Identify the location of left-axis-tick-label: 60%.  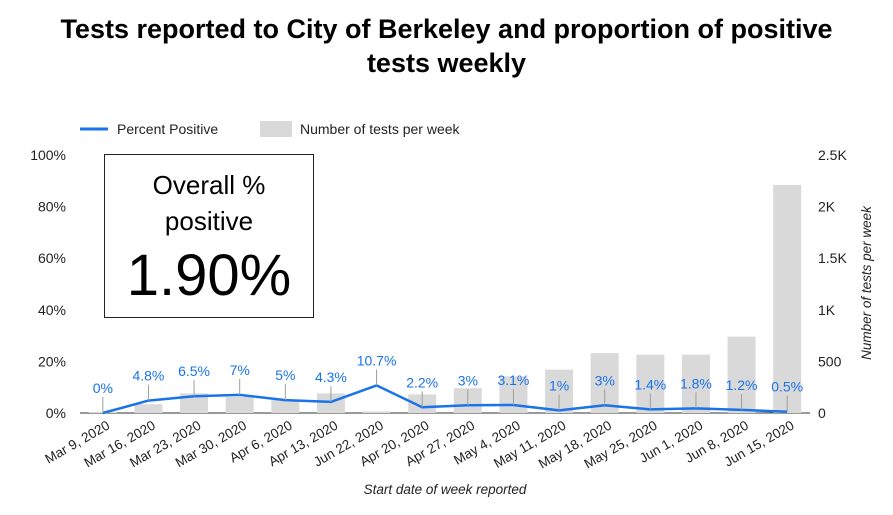
(52, 258).